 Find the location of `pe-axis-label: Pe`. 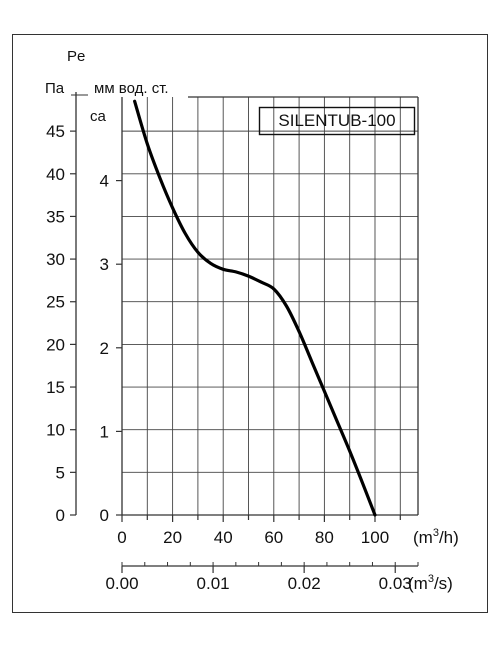

pe-axis-label: Pe is located at coordinates (76, 56).